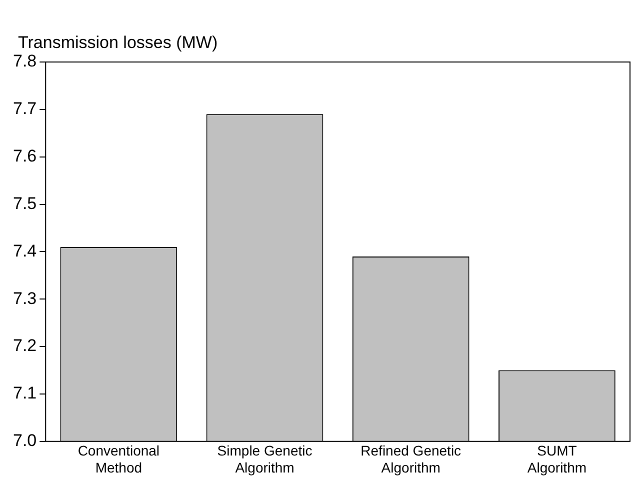 The height and width of the screenshot is (479, 632). Describe the element at coordinates (24, 203) in the screenshot. I see `y-tick-label: 7.5` at that location.